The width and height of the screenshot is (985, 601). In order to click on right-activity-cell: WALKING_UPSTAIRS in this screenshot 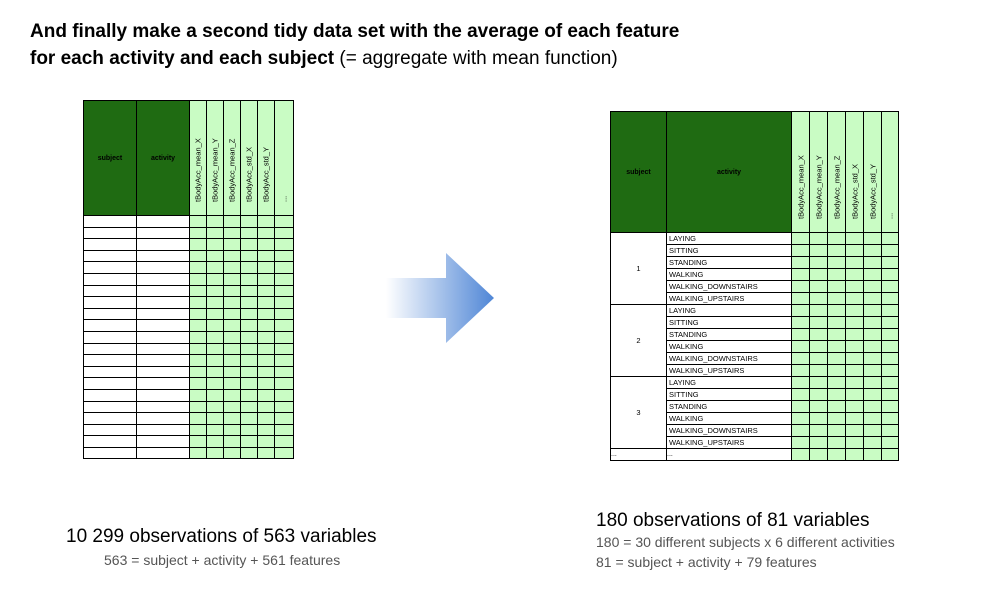, I will do `click(729, 298)`.